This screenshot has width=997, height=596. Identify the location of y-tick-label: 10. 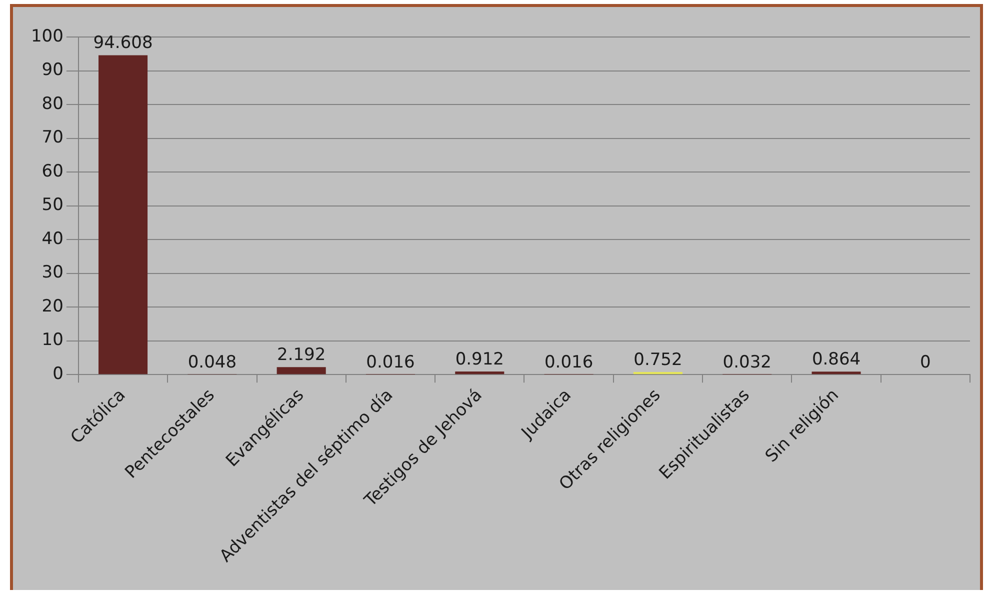
(53, 340).